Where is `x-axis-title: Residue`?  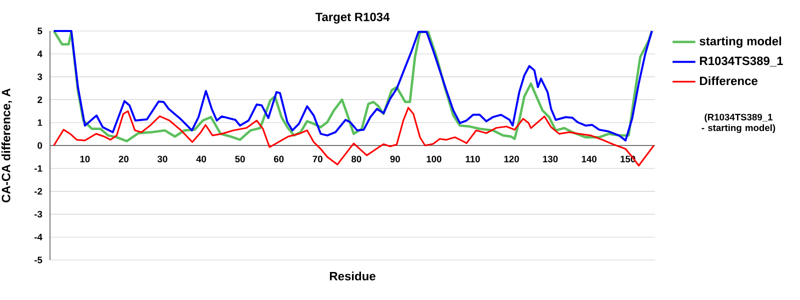
x-axis-title: Residue is located at coordinates (353, 276).